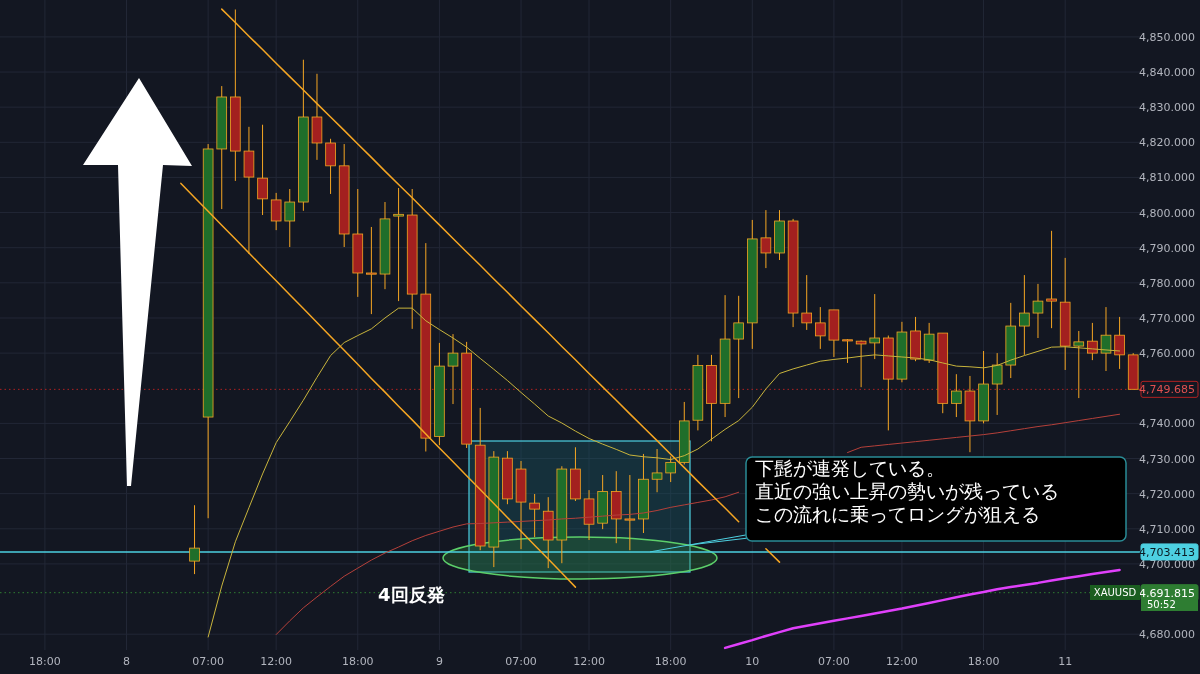 Image resolution: width=1200 pixels, height=674 pixels. What do you see at coordinates (897, 514) in the screenshot?
I see `annotation: この流れに乗ってロングが狙える` at bounding box center [897, 514].